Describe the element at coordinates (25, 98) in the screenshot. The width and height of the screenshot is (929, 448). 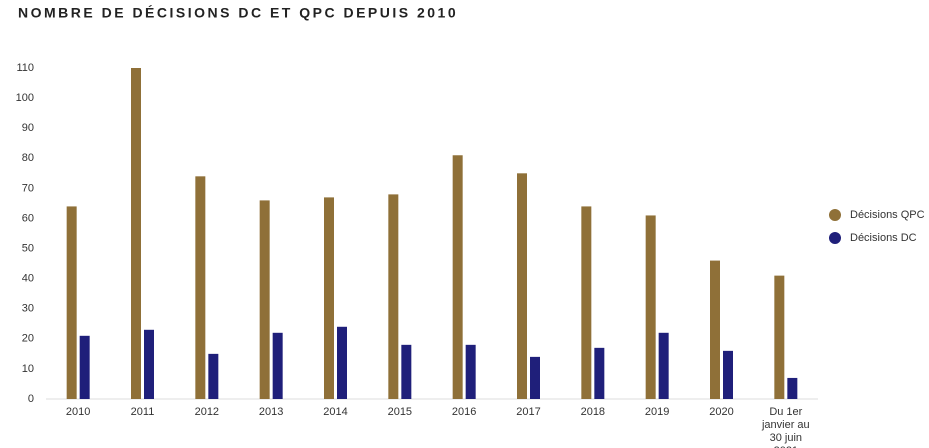
I see `y-tick-label: 100` at that location.